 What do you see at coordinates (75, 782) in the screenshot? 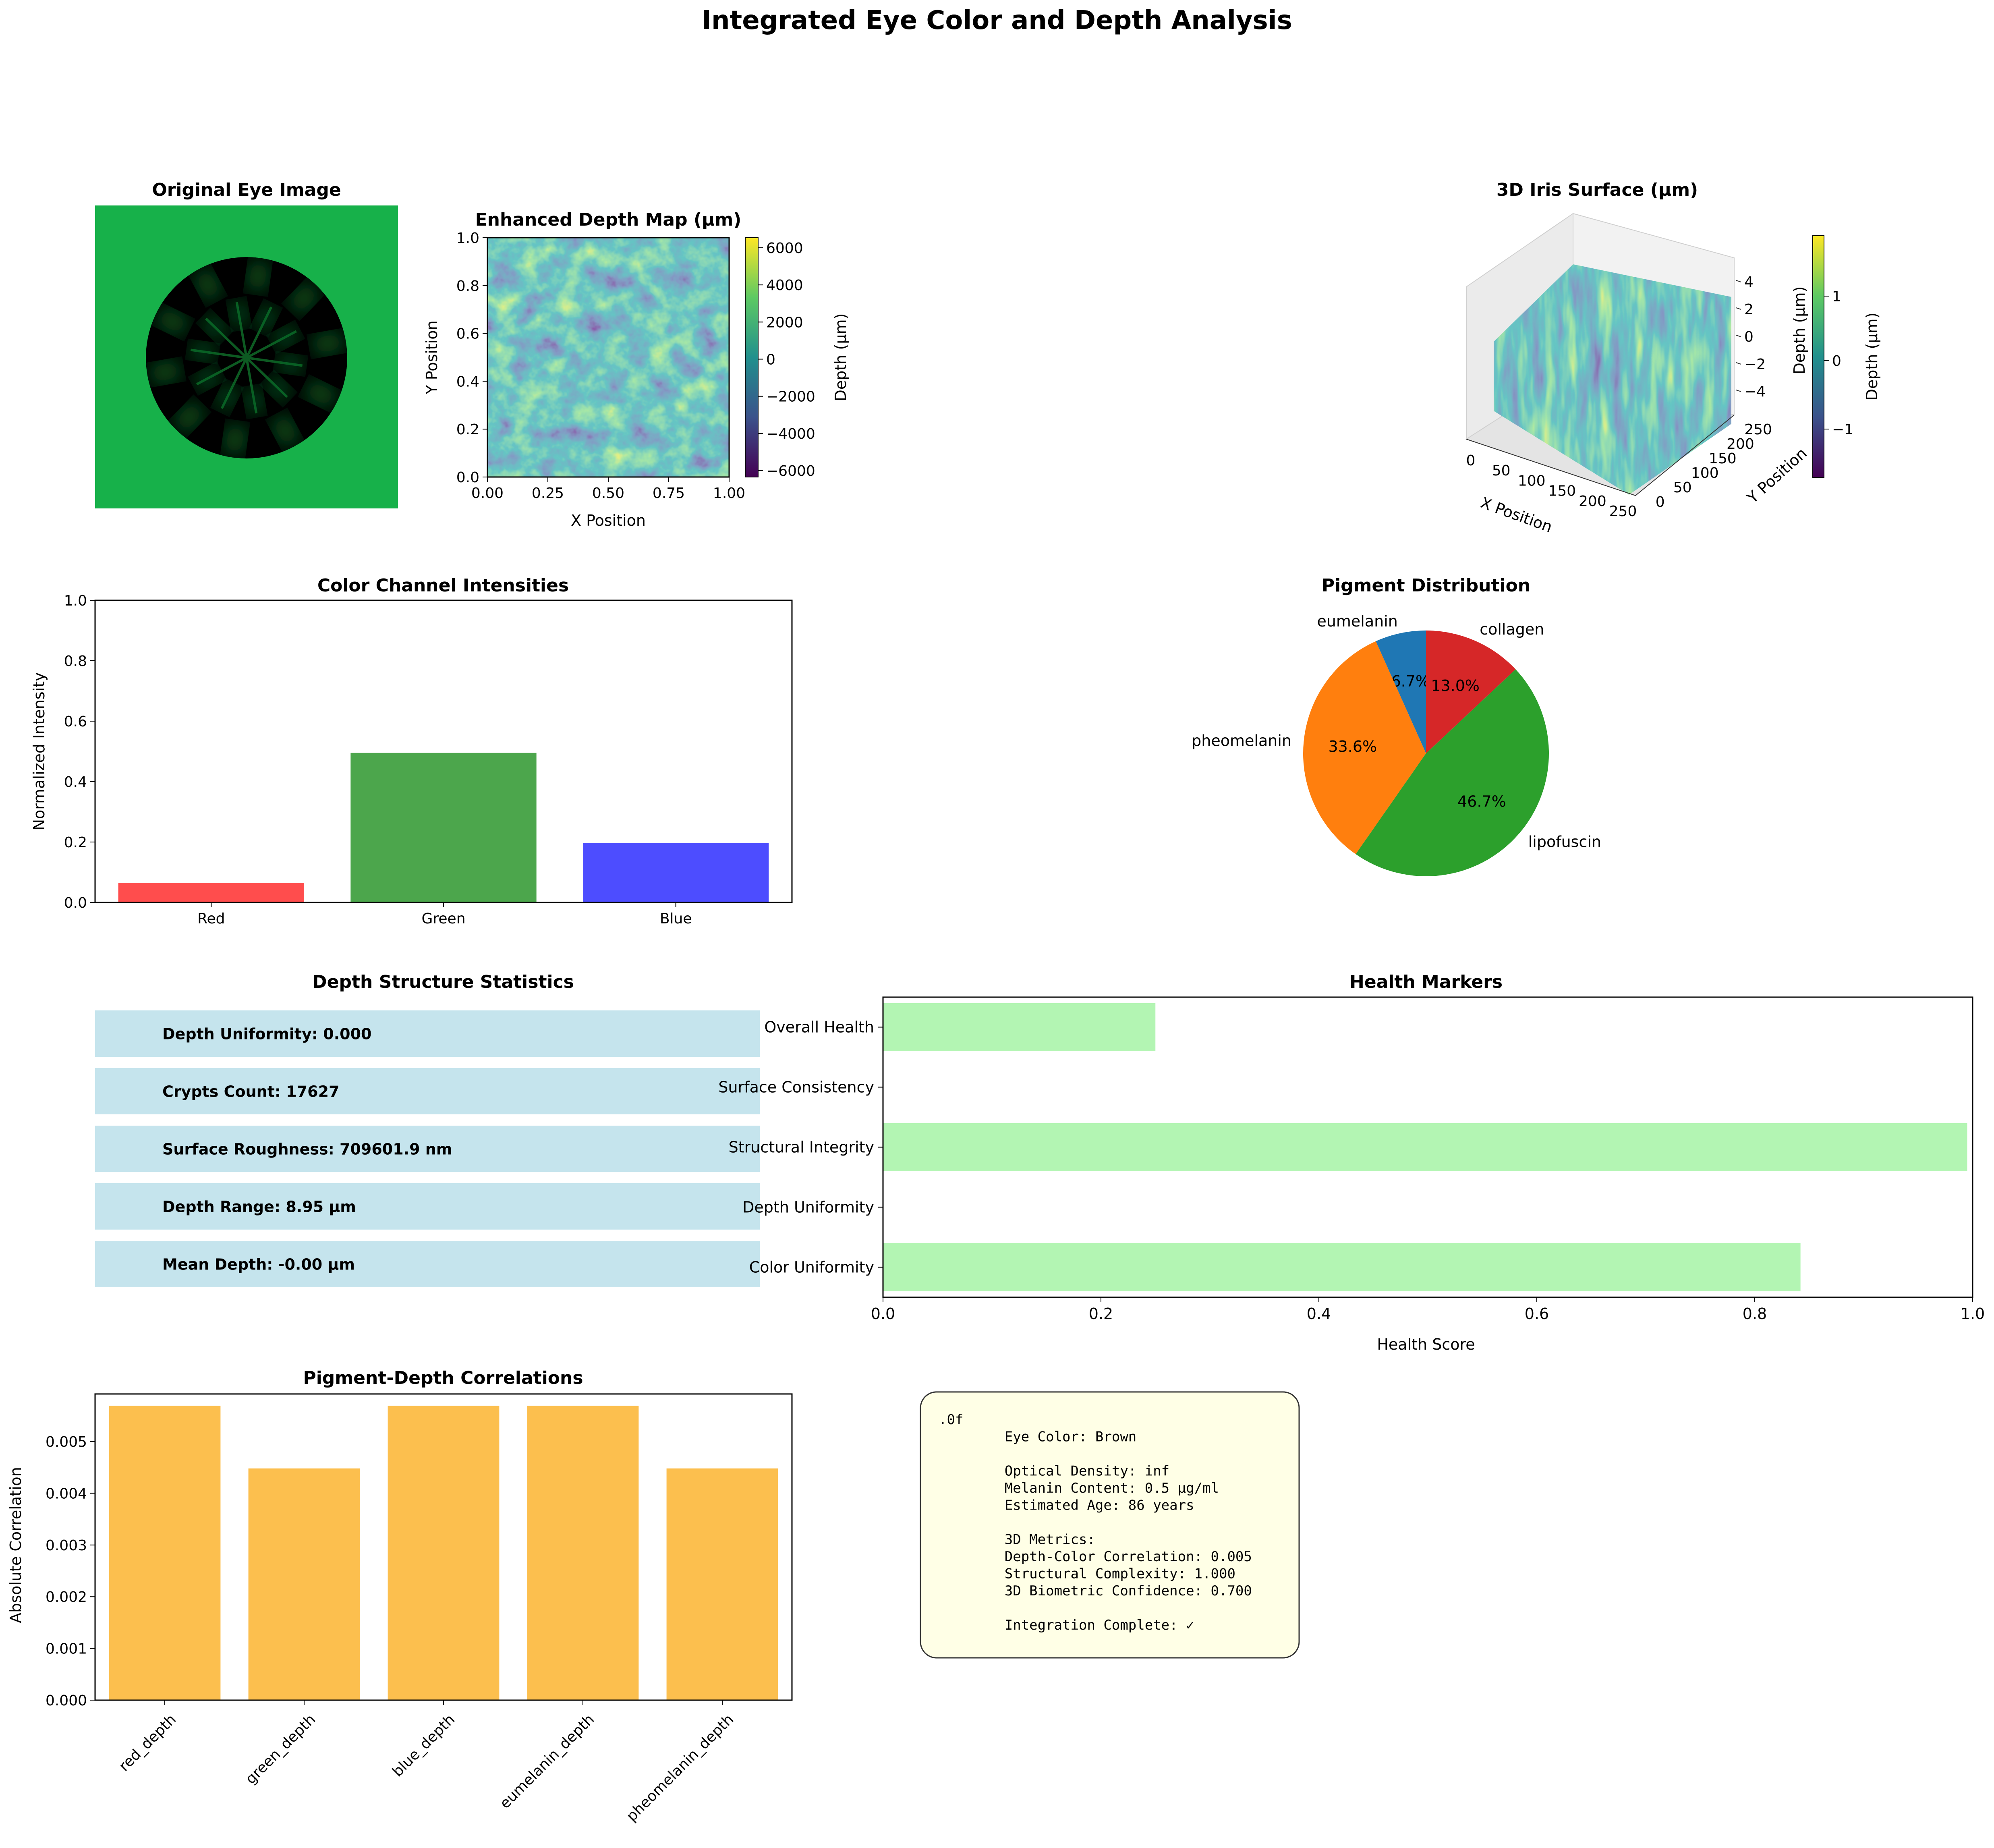
I see `color-channel-ytick-label: 0.4` at bounding box center [75, 782].